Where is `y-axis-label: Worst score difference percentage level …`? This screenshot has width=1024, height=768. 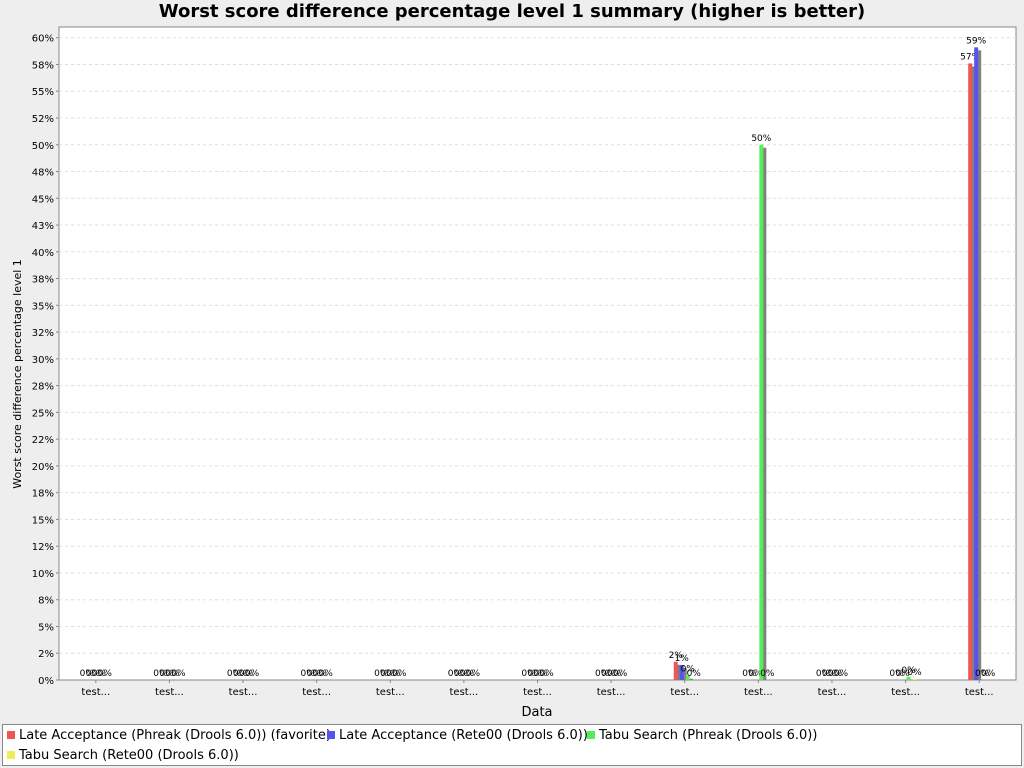 y-axis-label: Worst score difference percentage level … is located at coordinates (17, 374).